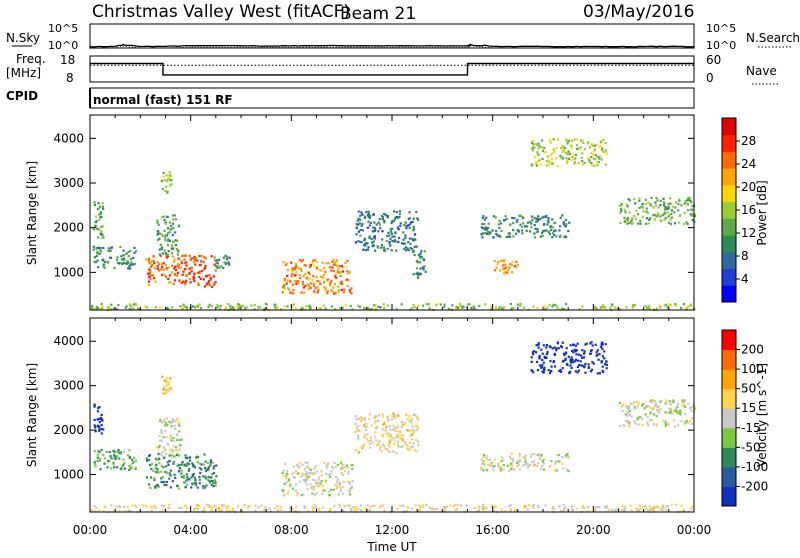 The width and height of the screenshot is (800, 558). Describe the element at coordinates (163, 100) in the screenshot. I see `cpid-mode: normal (fast) 151 RF` at that location.